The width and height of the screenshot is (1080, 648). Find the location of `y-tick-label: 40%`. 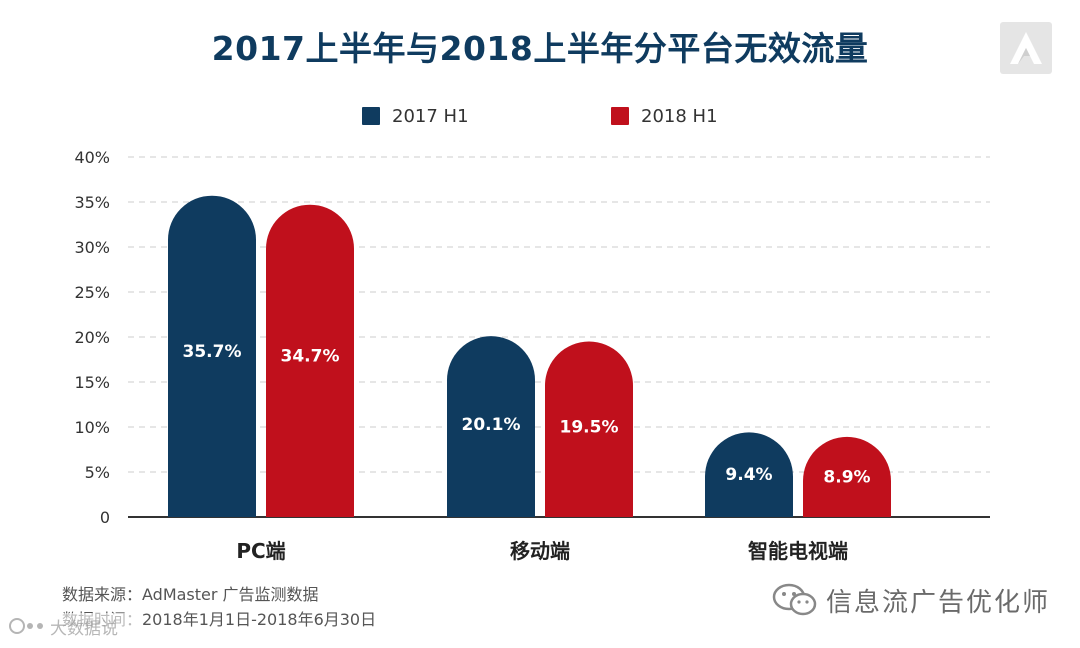

y-tick-label: 40% is located at coordinates (92, 157).